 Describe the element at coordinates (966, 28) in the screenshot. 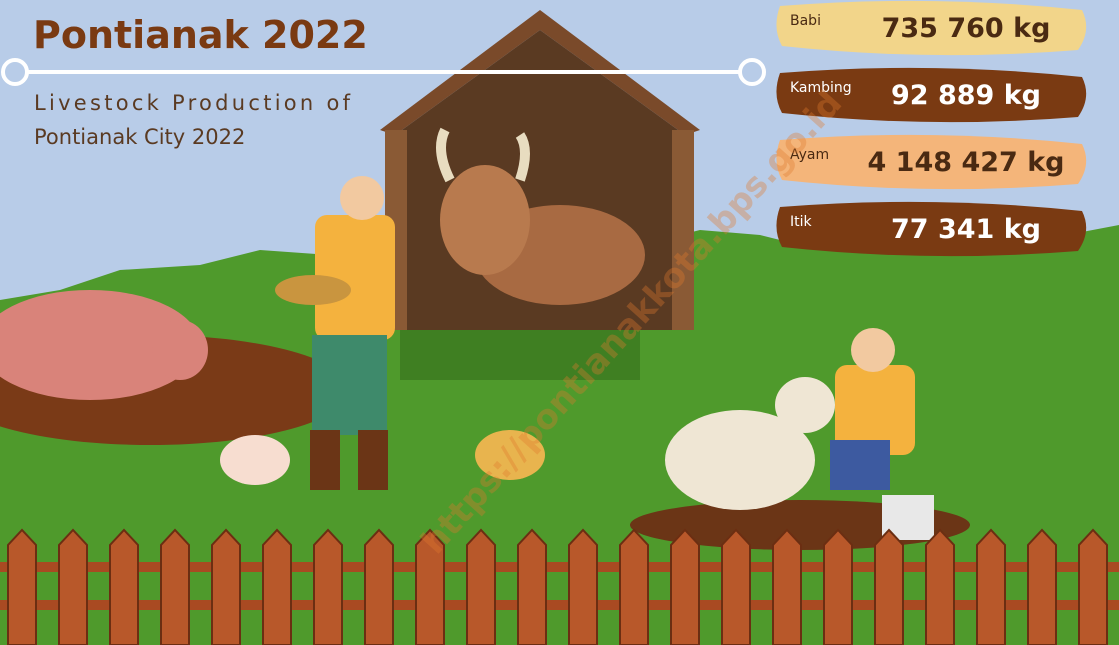

I see `item-value: 735 760 kg` at that location.